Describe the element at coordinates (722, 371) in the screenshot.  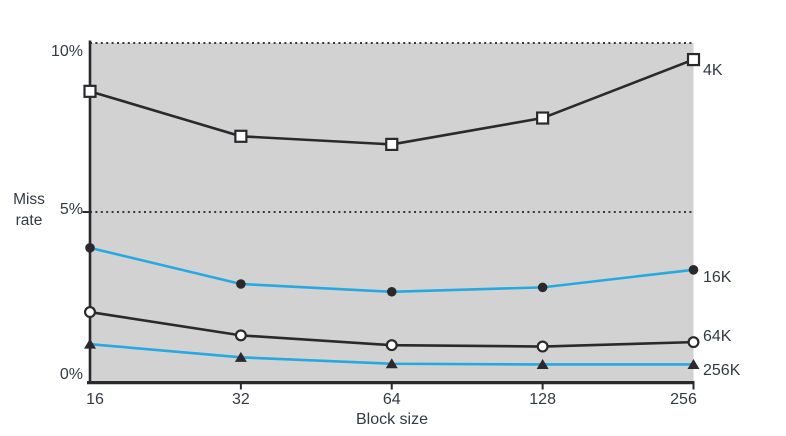
I see `series-label-256K: 256K` at that location.